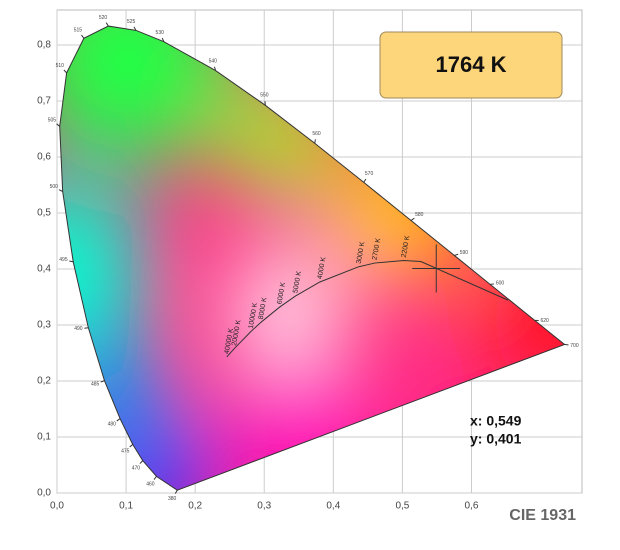 The width and height of the screenshot is (620, 550). What do you see at coordinates (402, 506) in the screenshot?
I see `x-tick-label: 0,5` at bounding box center [402, 506].